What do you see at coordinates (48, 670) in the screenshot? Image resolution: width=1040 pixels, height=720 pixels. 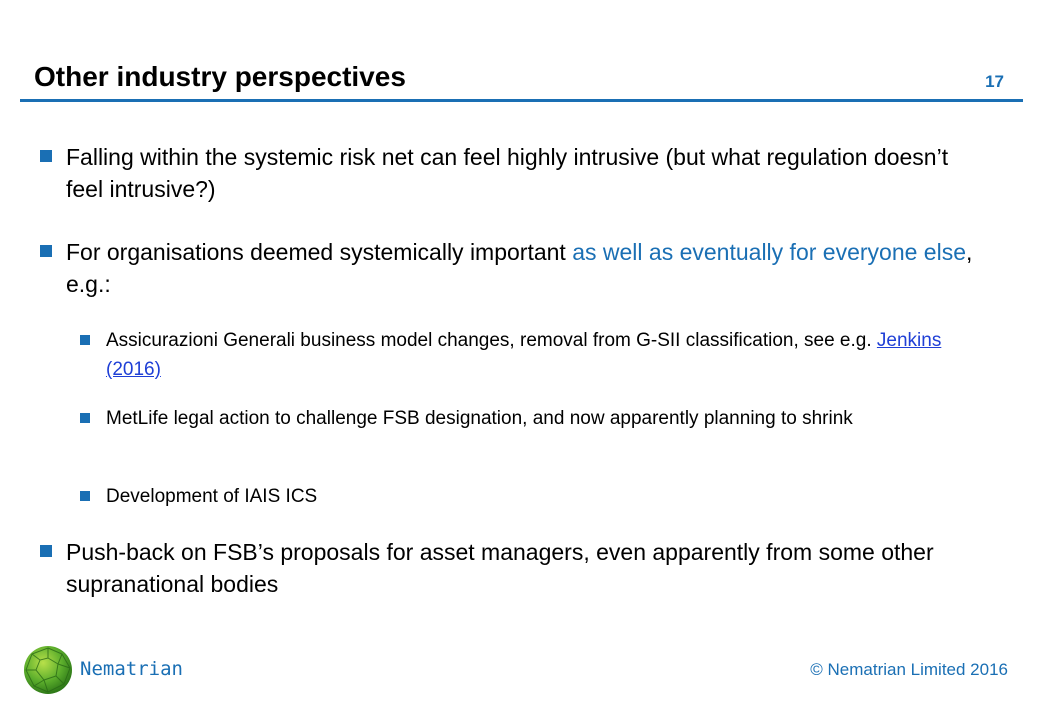 I see `green-polyhedron-icon` at bounding box center [48, 670].